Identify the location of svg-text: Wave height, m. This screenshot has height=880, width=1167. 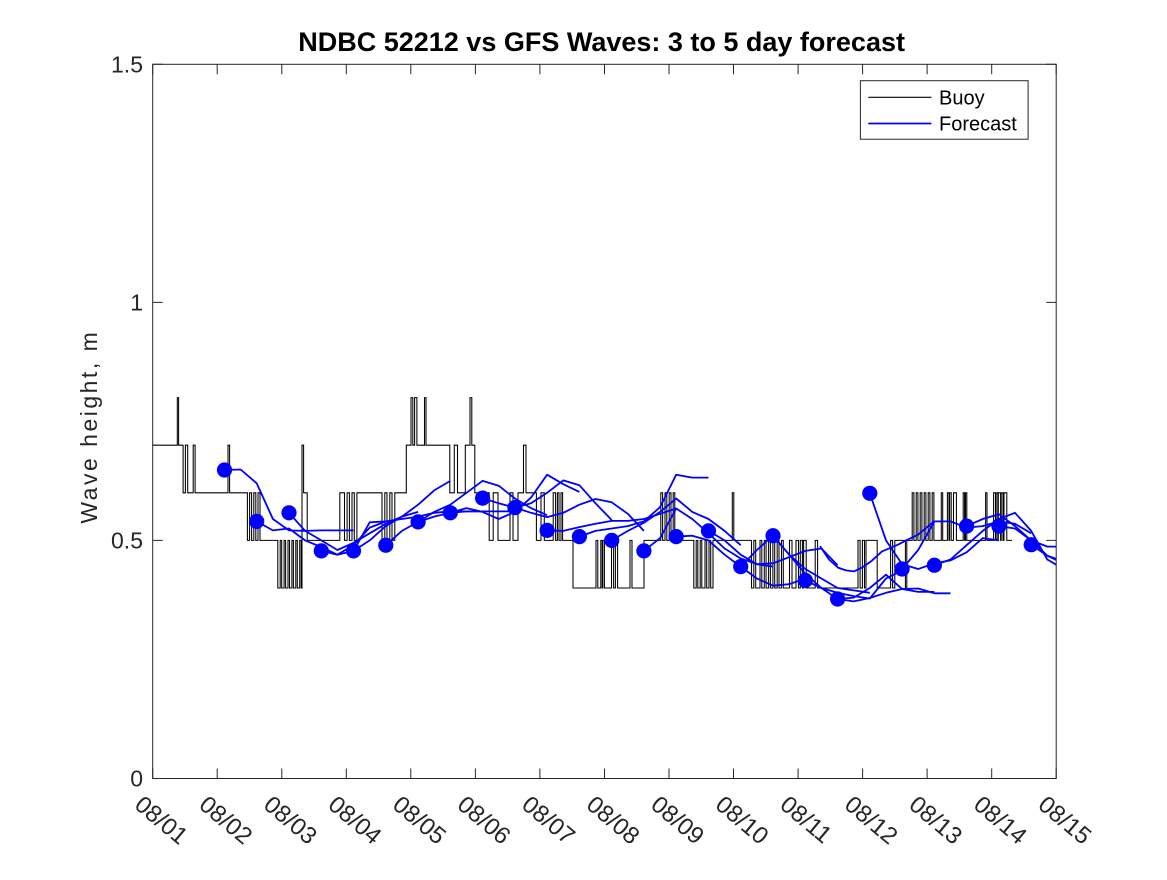
(89, 427).